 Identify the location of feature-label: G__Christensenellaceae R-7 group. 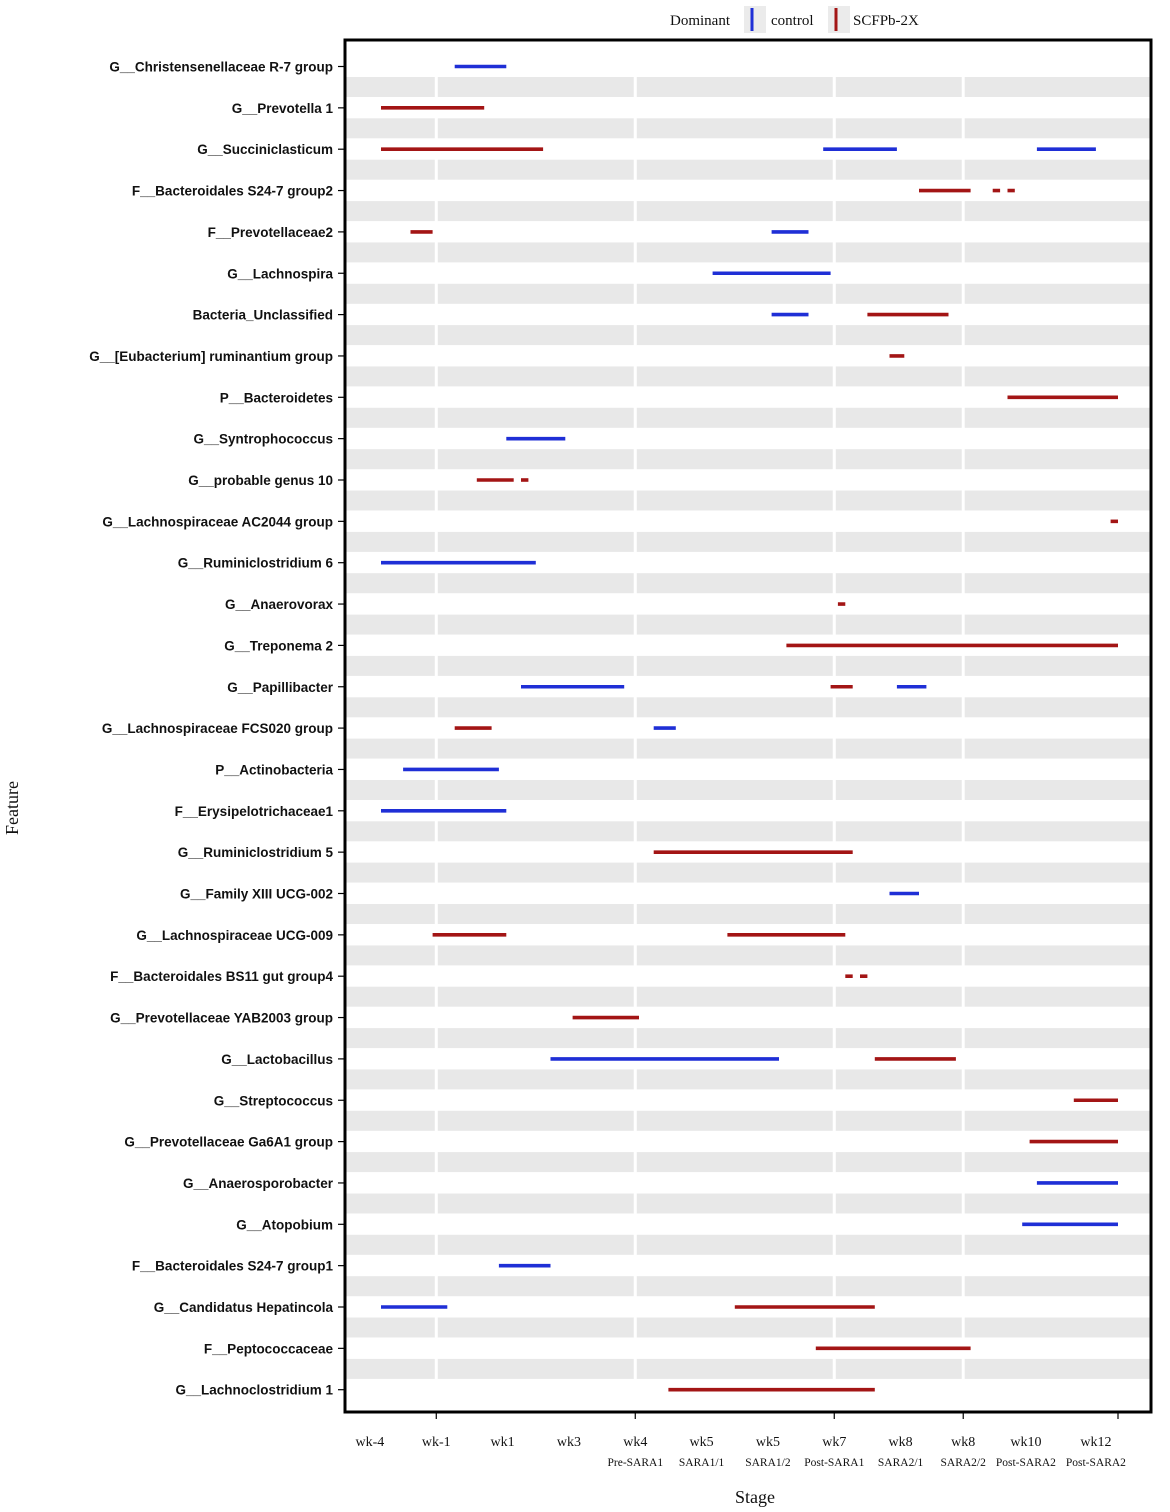
(221, 67).